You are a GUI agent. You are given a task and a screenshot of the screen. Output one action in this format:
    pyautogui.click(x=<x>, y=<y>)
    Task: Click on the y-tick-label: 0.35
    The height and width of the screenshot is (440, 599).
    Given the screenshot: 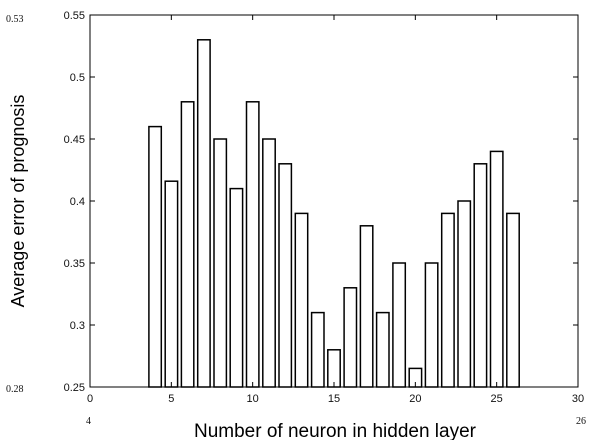 What is the action you would take?
    pyautogui.click(x=74, y=264)
    